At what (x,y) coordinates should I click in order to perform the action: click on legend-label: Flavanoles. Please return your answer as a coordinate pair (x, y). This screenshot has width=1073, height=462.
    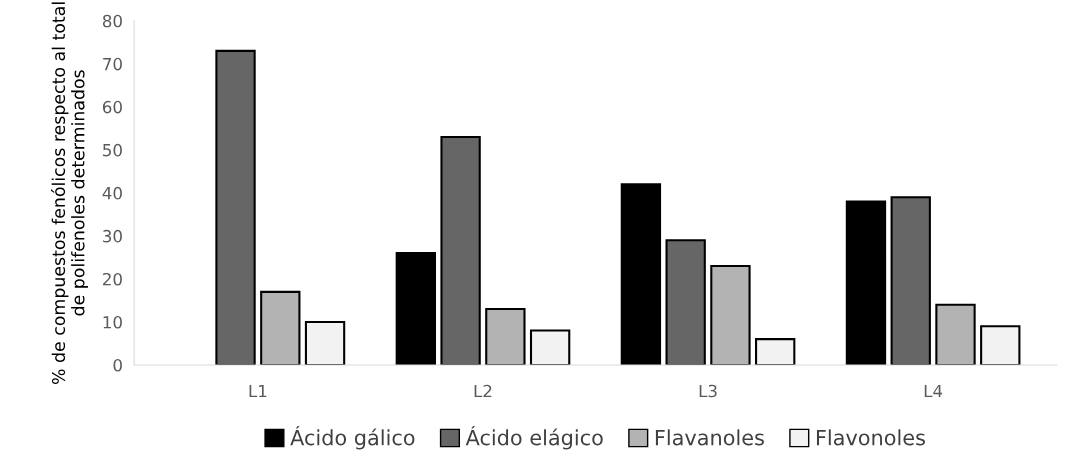
    Looking at the image, I should click on (709, 437).